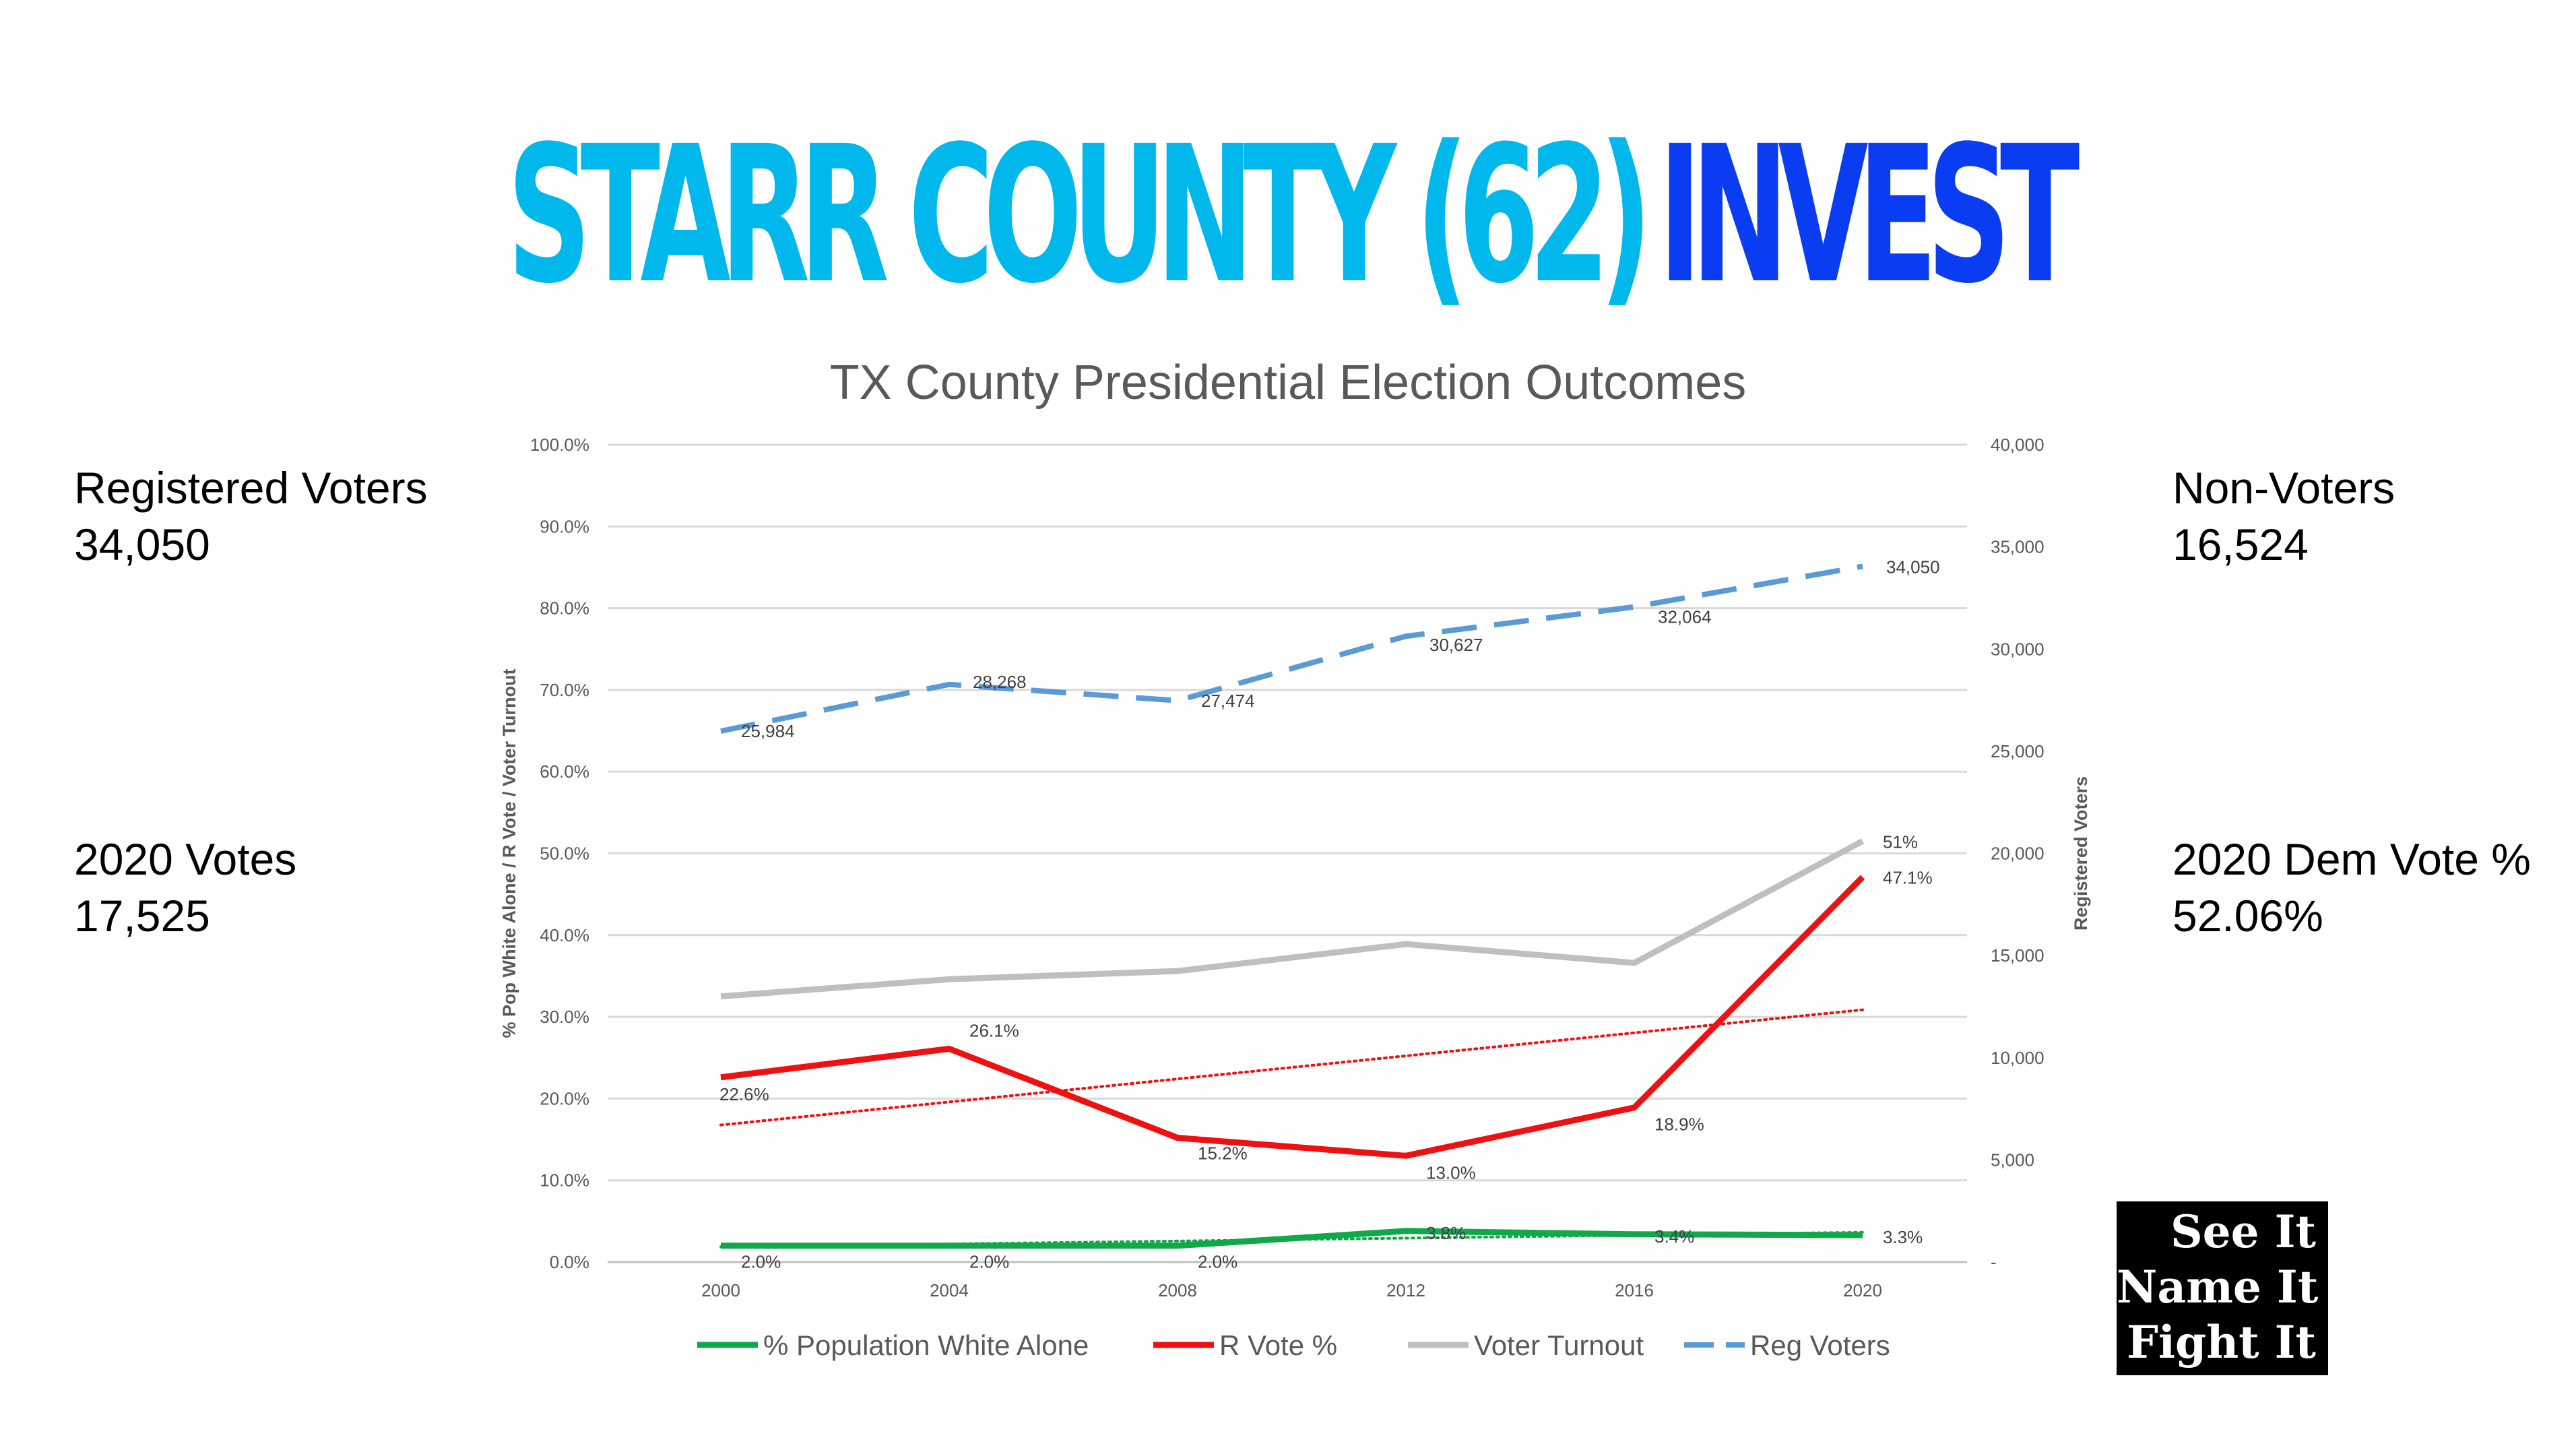  Describe the element at coordinates (1869, 215) in the screenshot. I see `status-word: INVEST` at that location.